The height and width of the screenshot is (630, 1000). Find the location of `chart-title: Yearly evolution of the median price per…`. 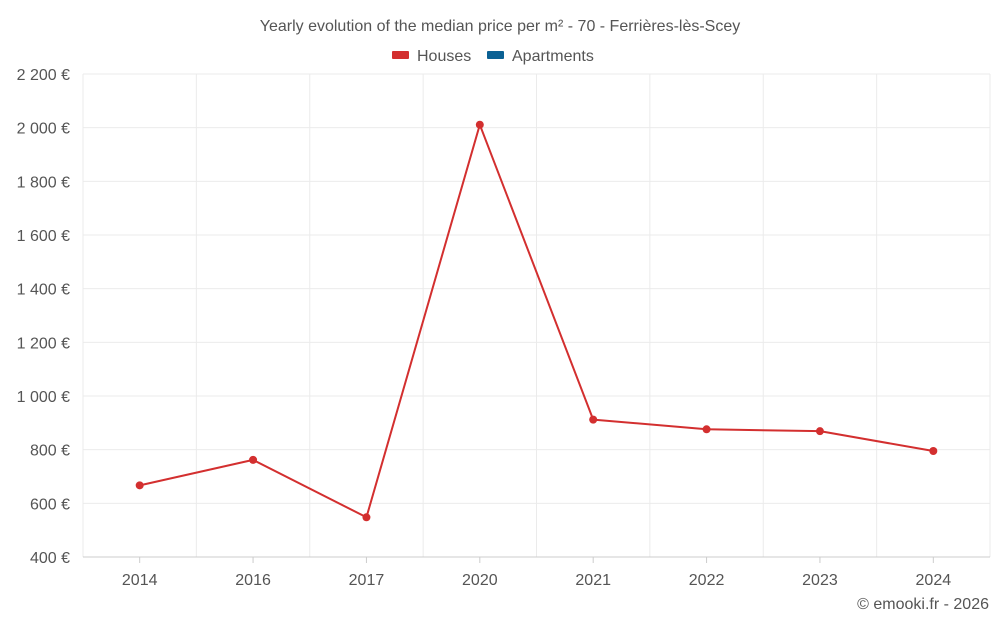

chart-title: Yearly evolution of the median price per… is located at coordinates (500, 26).